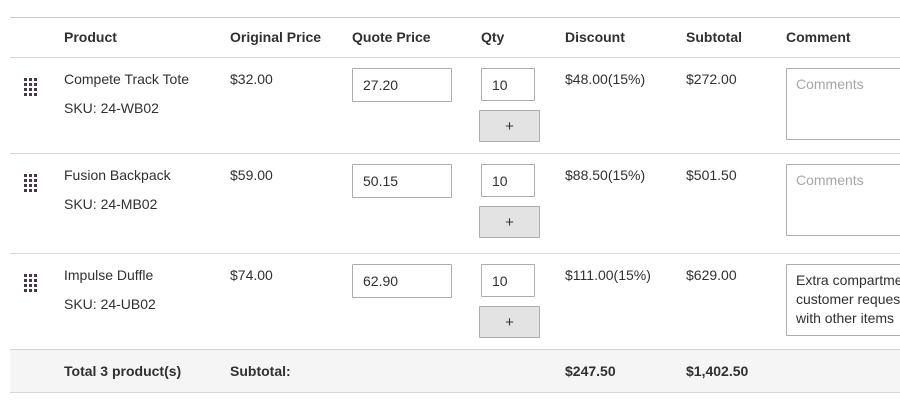  What do you see at coordinates (736, 37) in the screenshot?
I see `column-header-subtotal: Subtotal` at bounding box center [736, 37].